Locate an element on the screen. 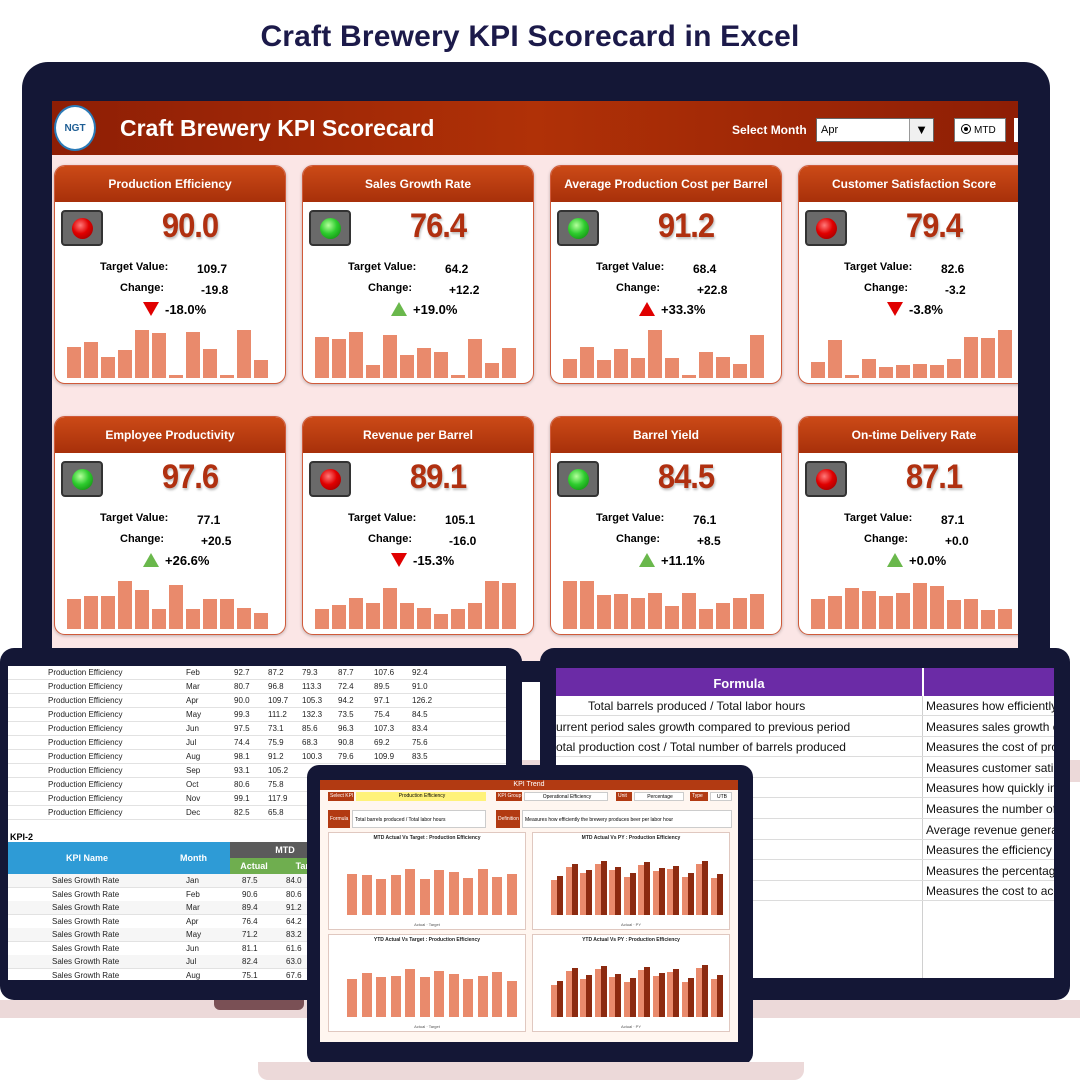 The width and height of the screenshot is (1080, 1080). up-arrow-icon is located at coordinates (895, 560).